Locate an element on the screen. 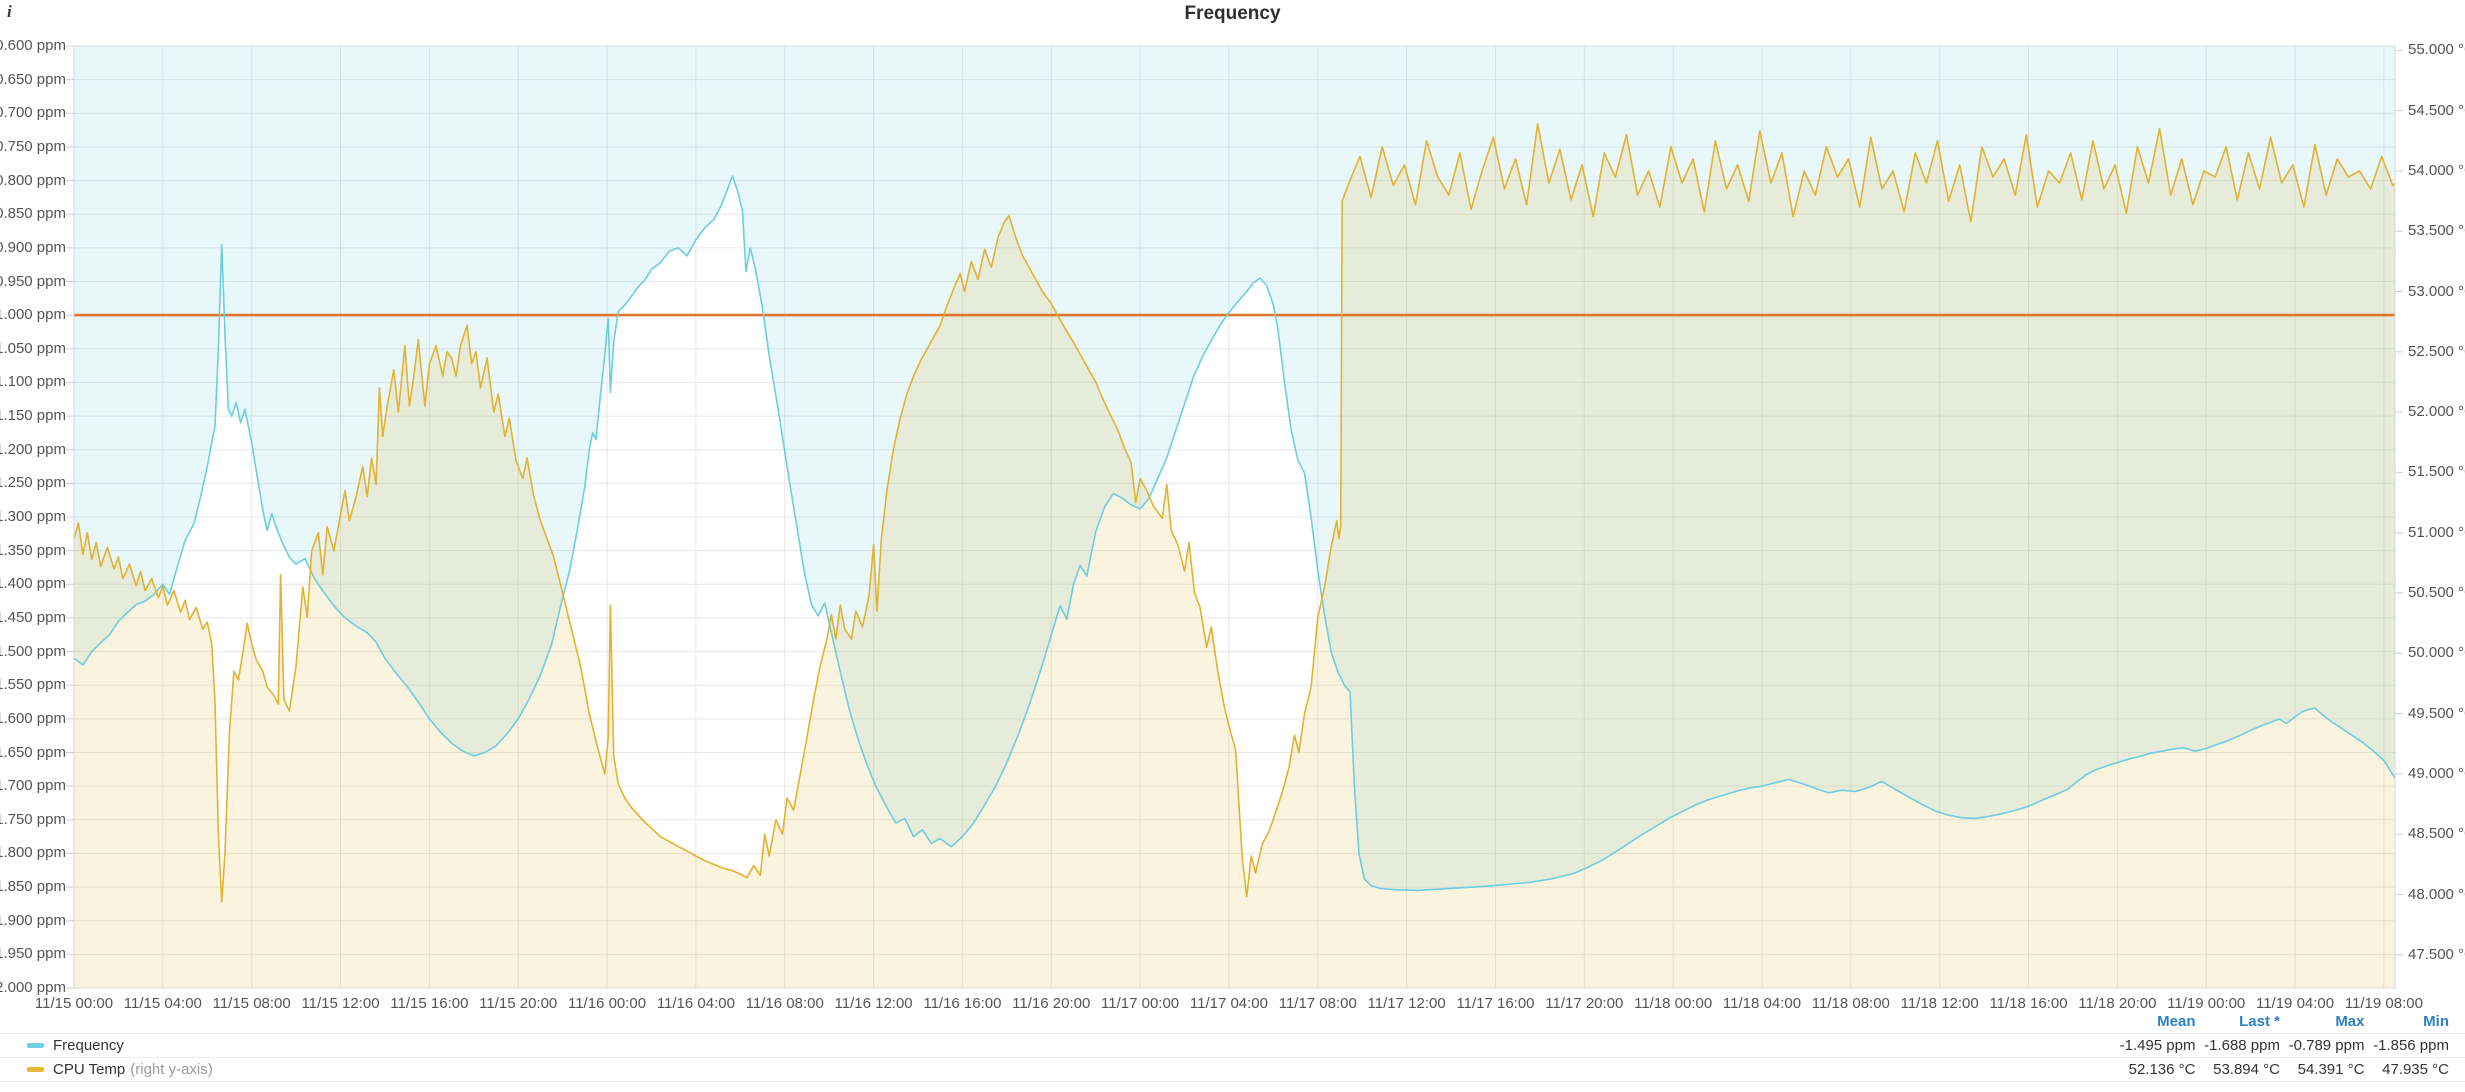 The height and width of the screenshot is (1092, 2465). x-axis-tick-label: 11/17 12:00 is located at coordinates (1406, 1003).